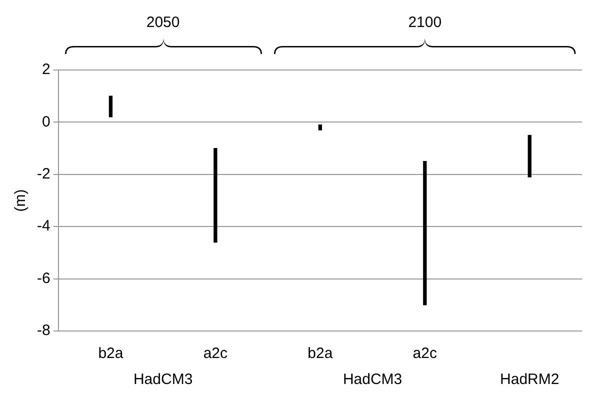 This screenshot has width=598, height=415. Describe the element at coordinates (43, 174) in the screenshot. I see `y-tick-label: -2` at that location.